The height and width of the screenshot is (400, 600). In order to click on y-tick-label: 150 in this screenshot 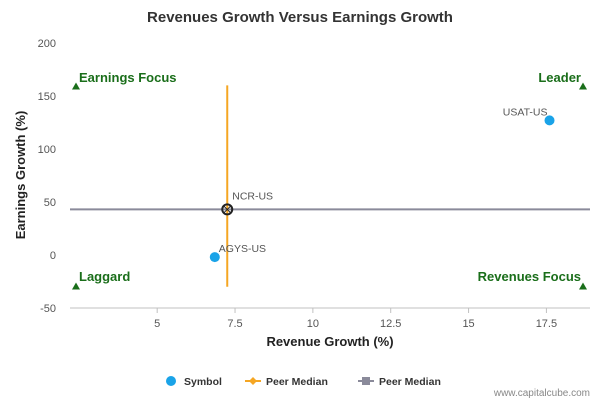, I will do `click(47, 97)`.